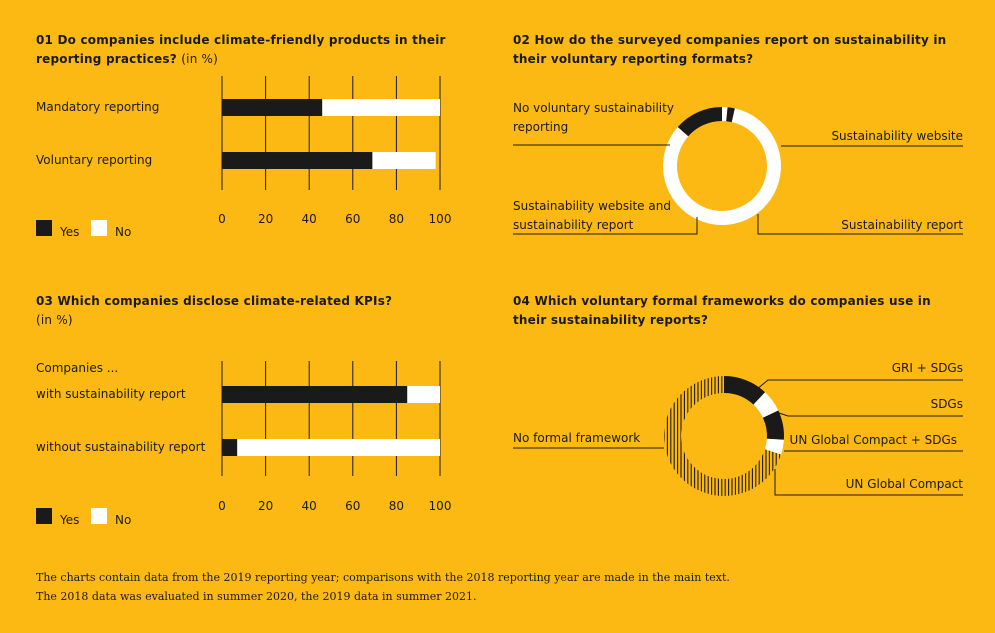  I want to click on chart4-label-sdgs: SDGs, so click(946, 404).